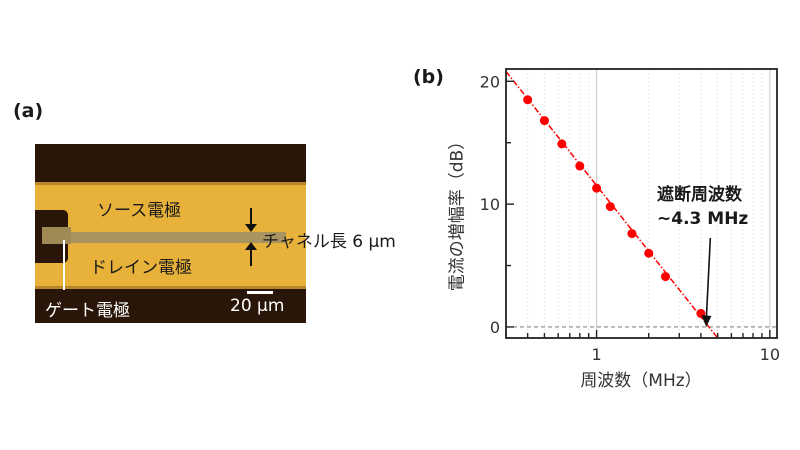 The height and width of the screenshot is (450, 800). What do you see at coordinates (329, 242) in the screenshot?
I see `channel-length-label: チャネル長 6 μm` at bounding box center [329, 242].